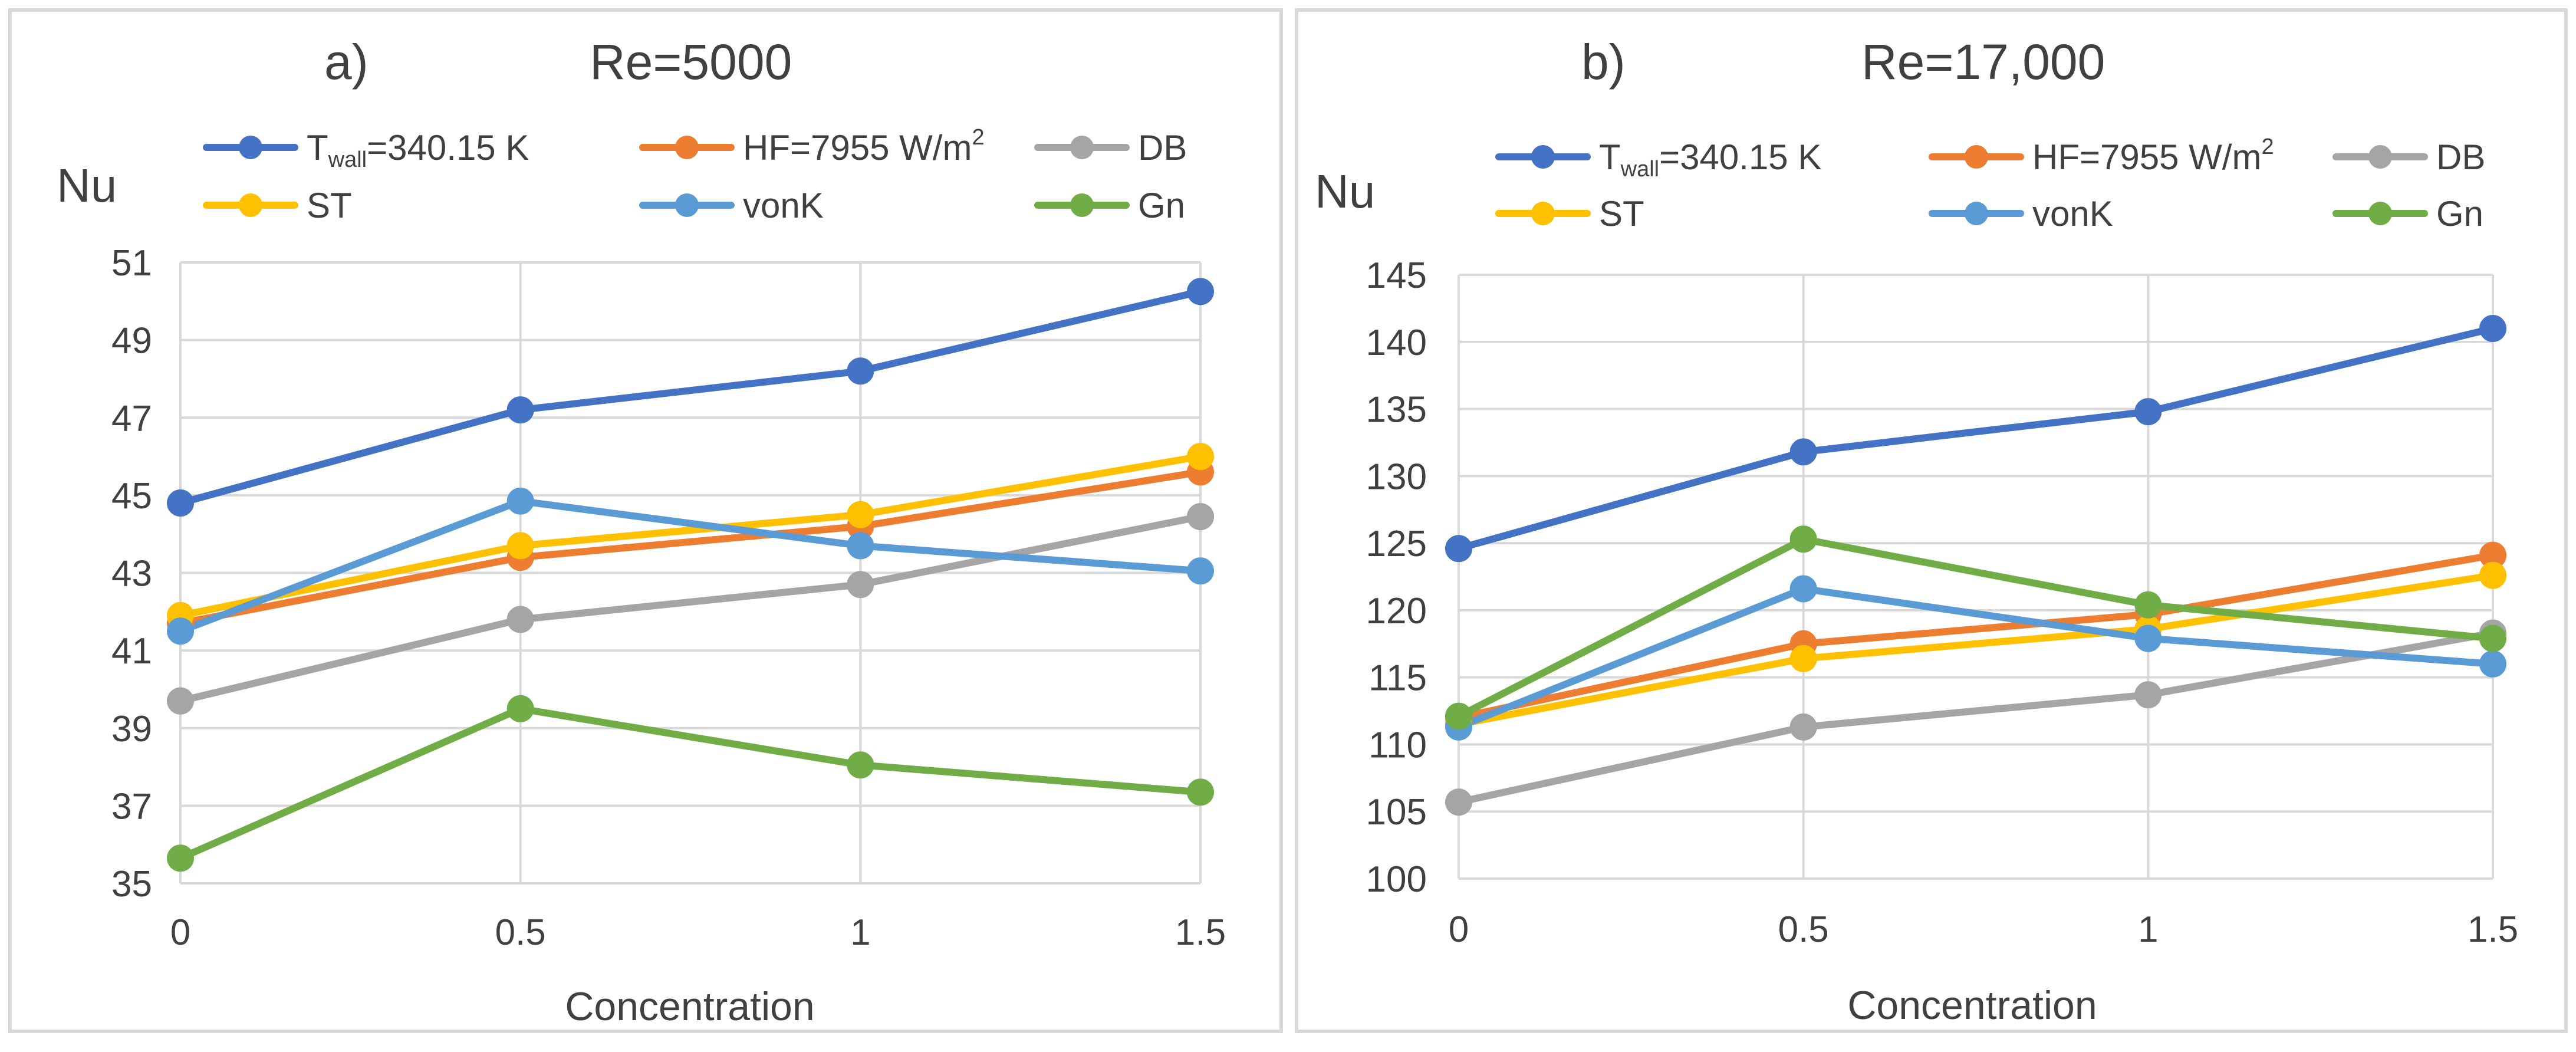  Describe the element at coordinates (520, 933) in the screenshot. I see `chart-a-xtick-label: 0.5` at that location.